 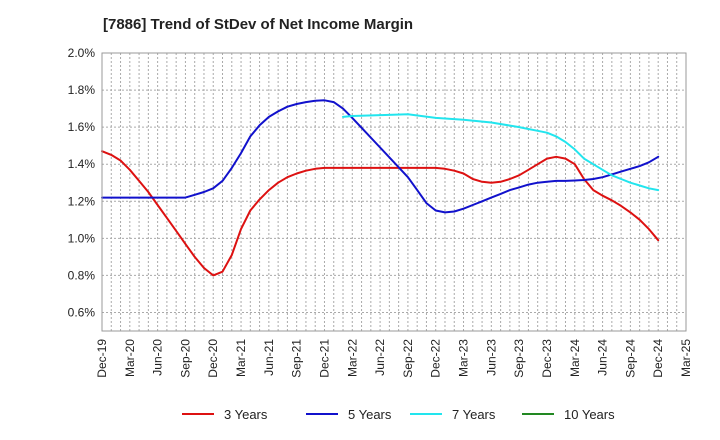 I want to click on y-tick-label: 1.4%, so click(x=82, y=164).